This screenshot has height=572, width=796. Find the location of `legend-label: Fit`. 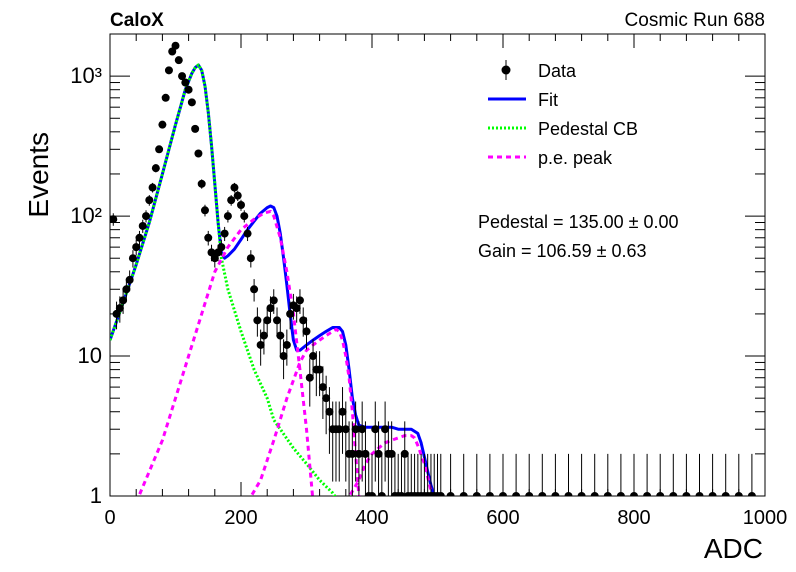

legend-label: Fit is located at coordinates (548, 100).